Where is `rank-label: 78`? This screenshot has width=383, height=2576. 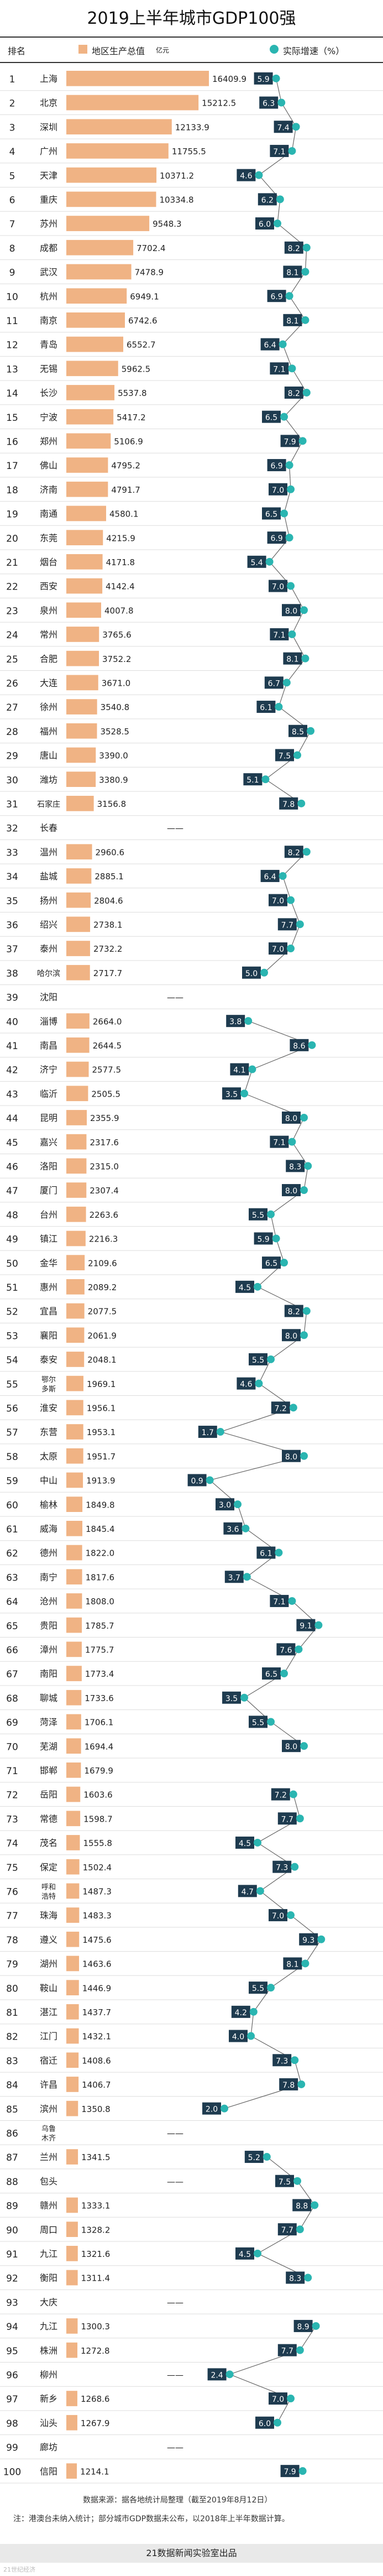
rank-label: 78 is located at coordinates (12, 1940).